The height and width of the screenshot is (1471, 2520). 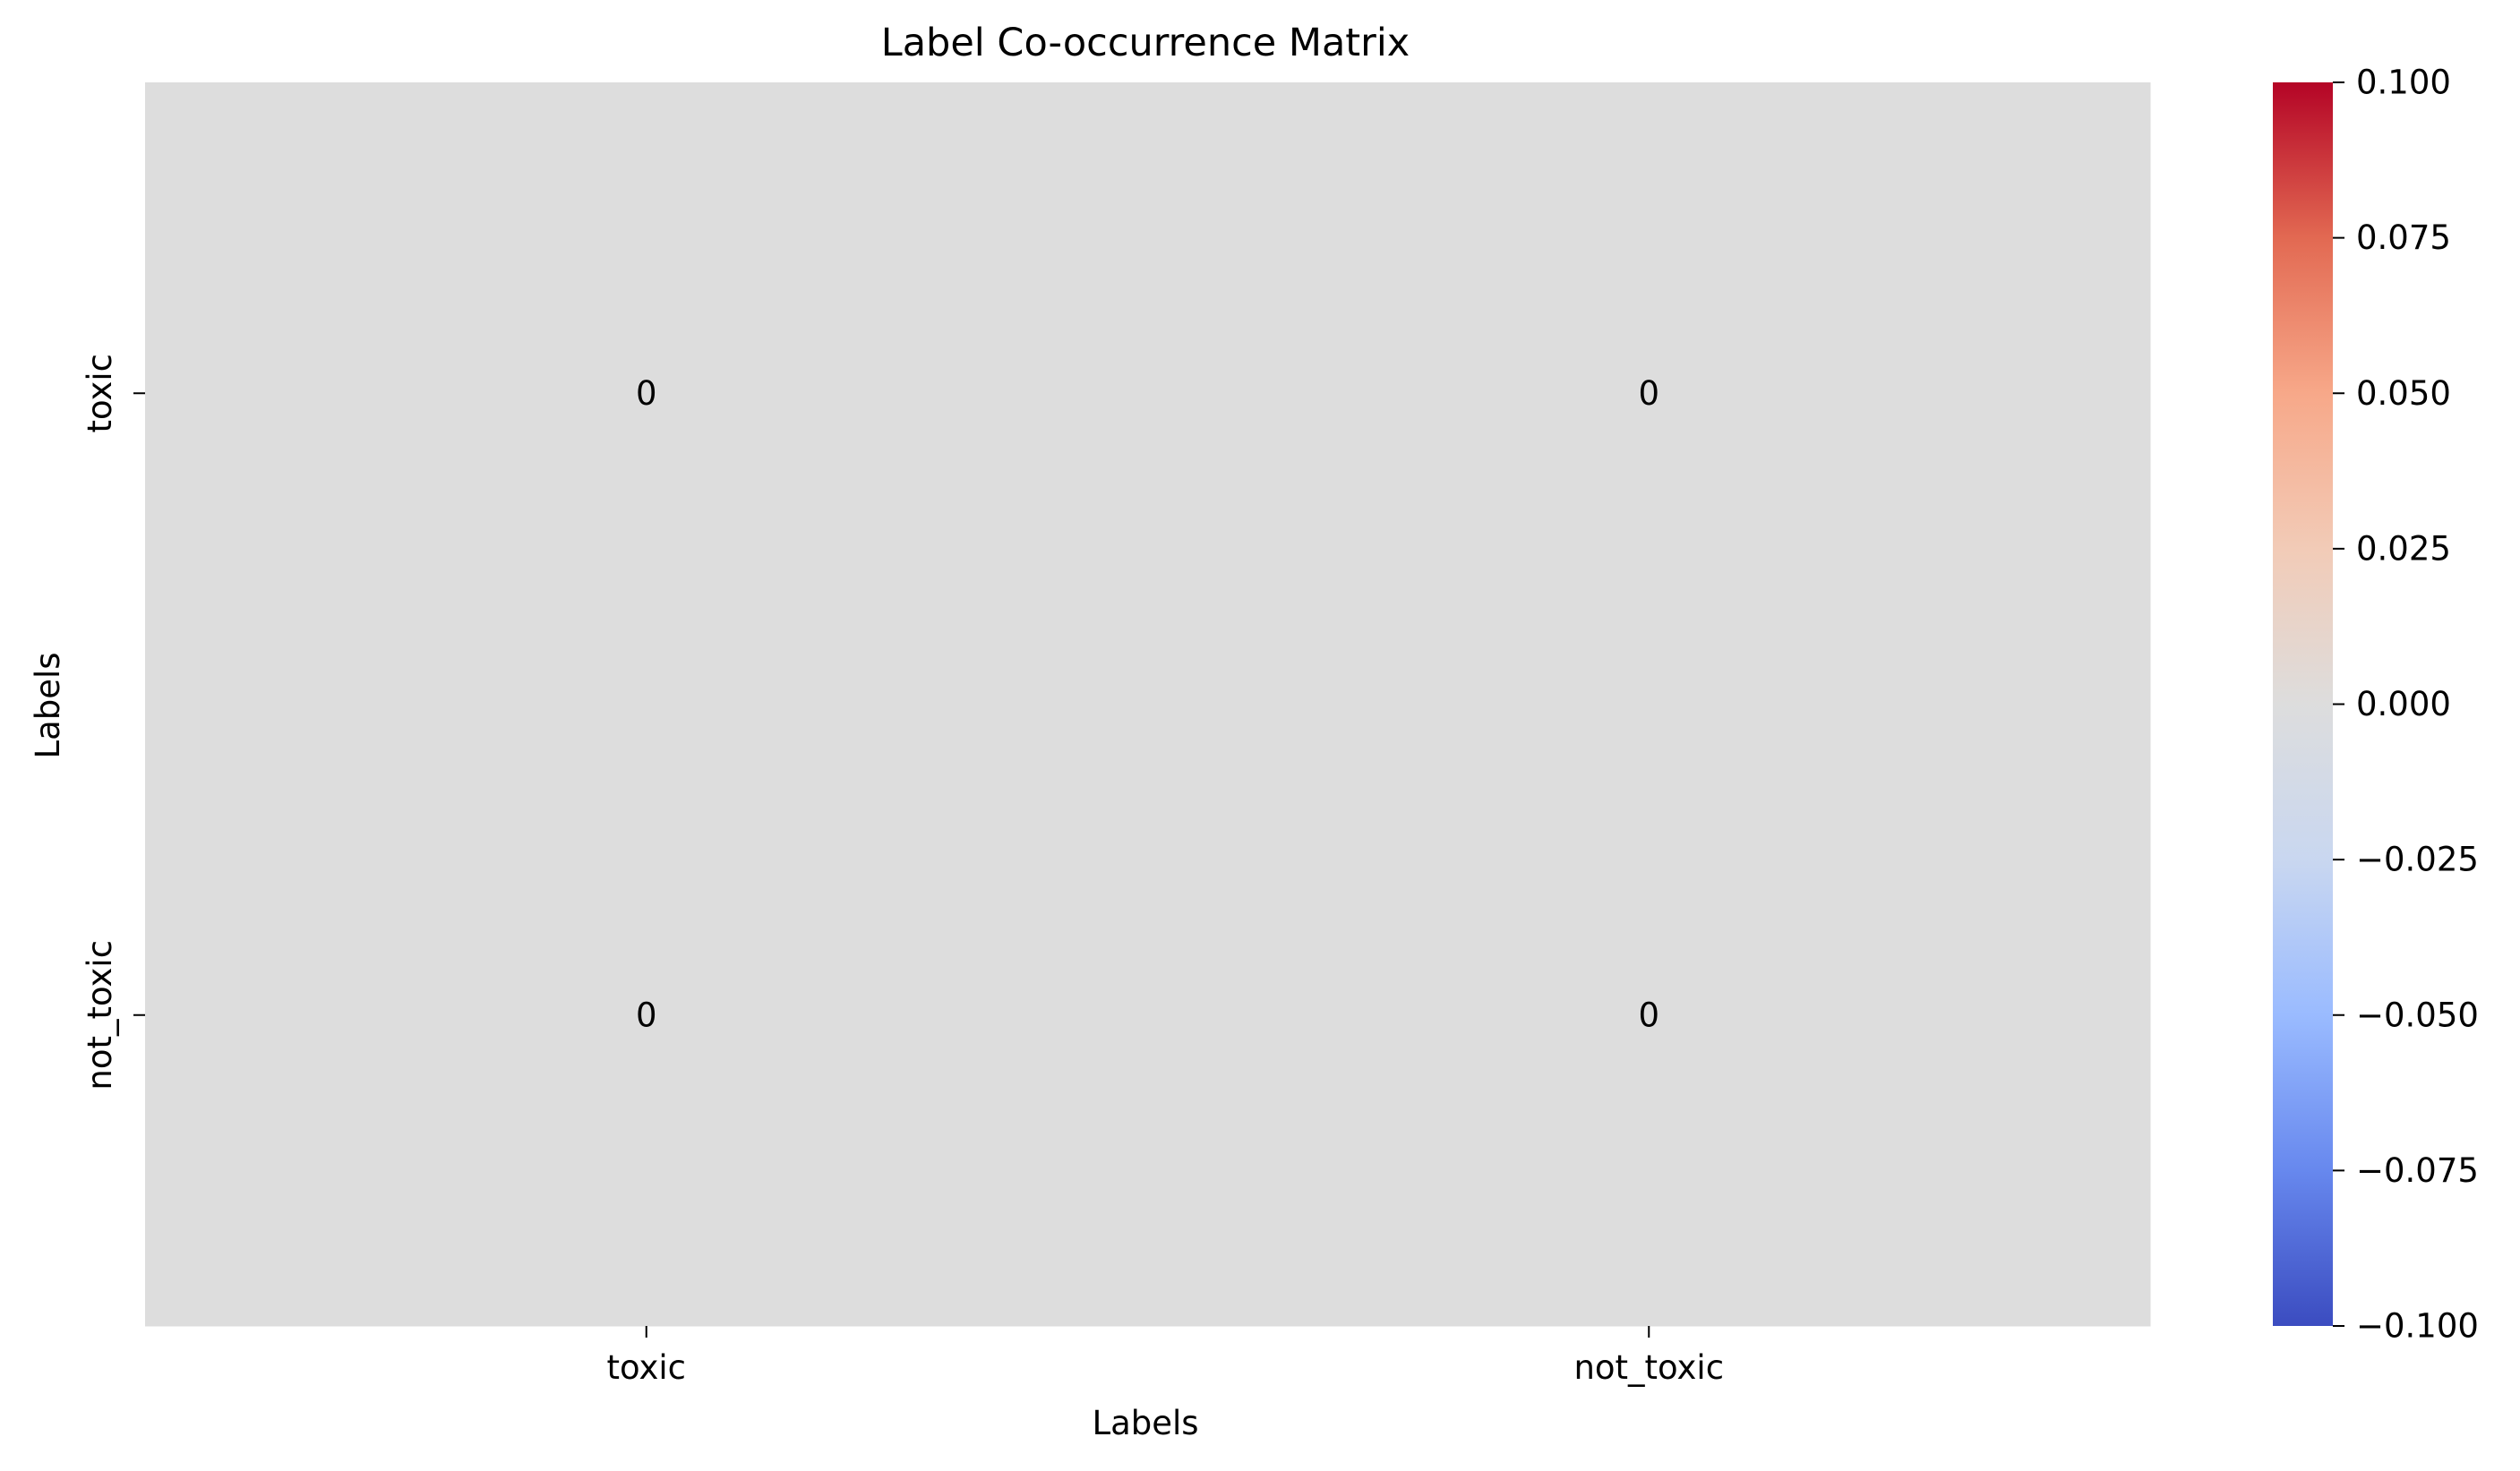 What do you see at coordinates (1145, 1423) in the screenshot?
I see `x-axis-label: Labels` at bounding box center [1145, 1423].